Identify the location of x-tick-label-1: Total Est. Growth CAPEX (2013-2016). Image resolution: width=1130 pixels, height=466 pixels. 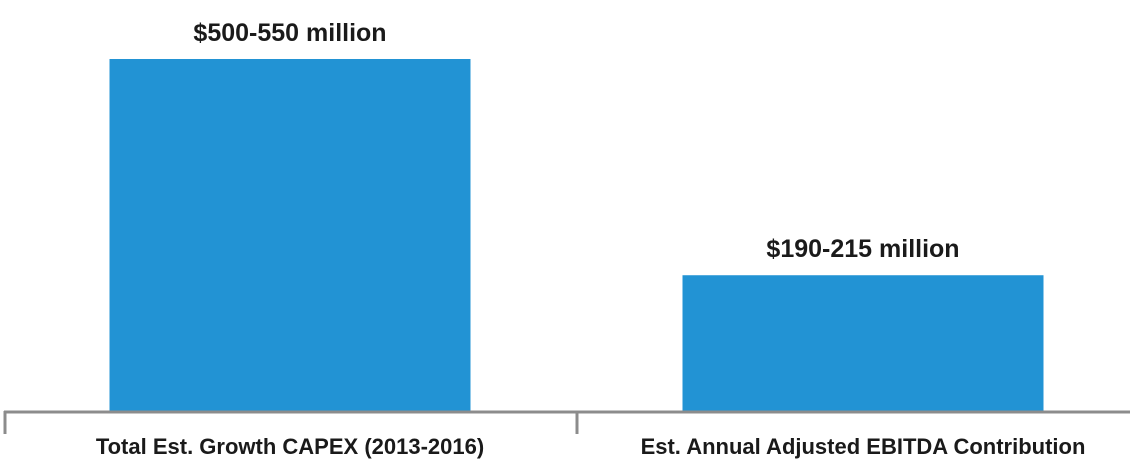
(290, 446).